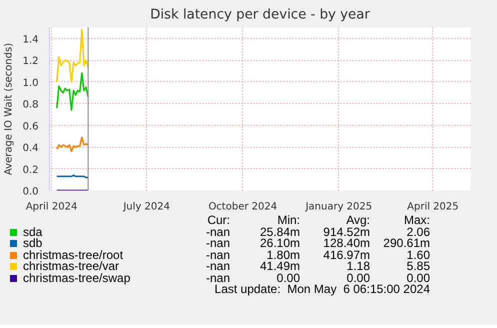 This screenshot has width=497, height=328. What do you see at coordinates (30, 126) in the screenshot?
I see `y-tick-label: 0.6` at bounding box center [30, 126].